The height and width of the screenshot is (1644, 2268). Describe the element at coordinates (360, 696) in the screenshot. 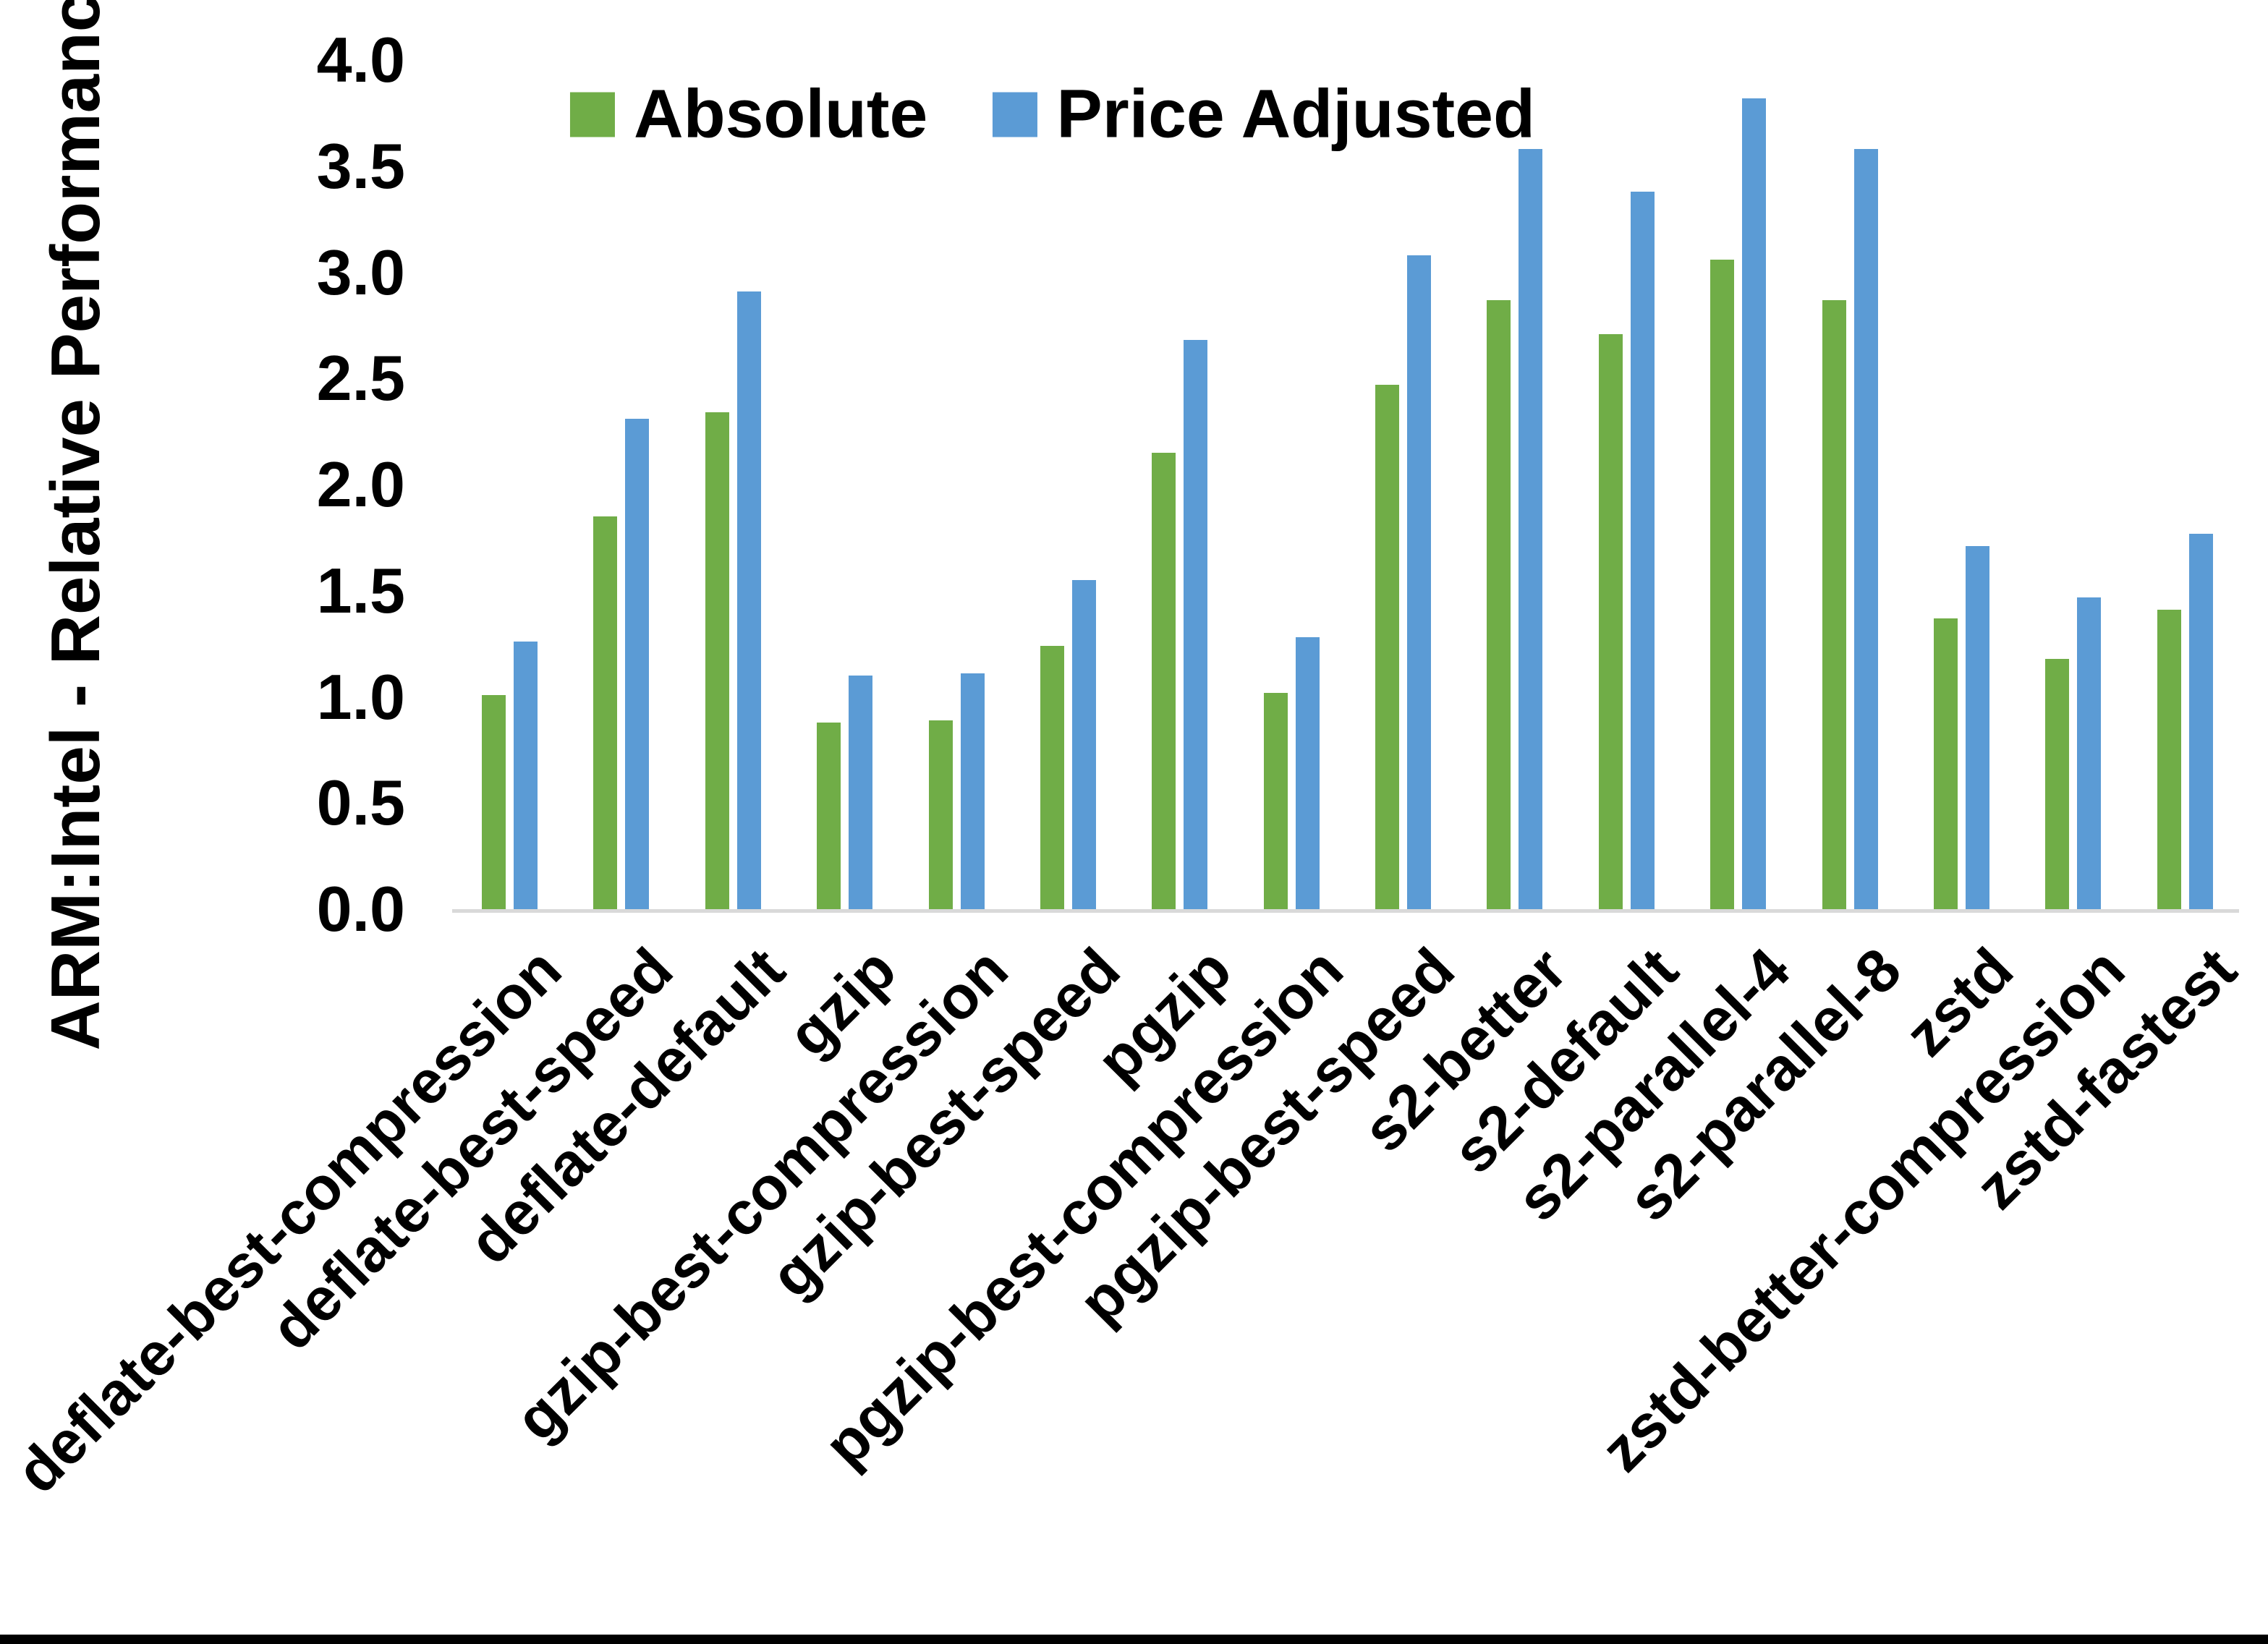

I see `y-tick-label-1.0: 1.0` at that location.